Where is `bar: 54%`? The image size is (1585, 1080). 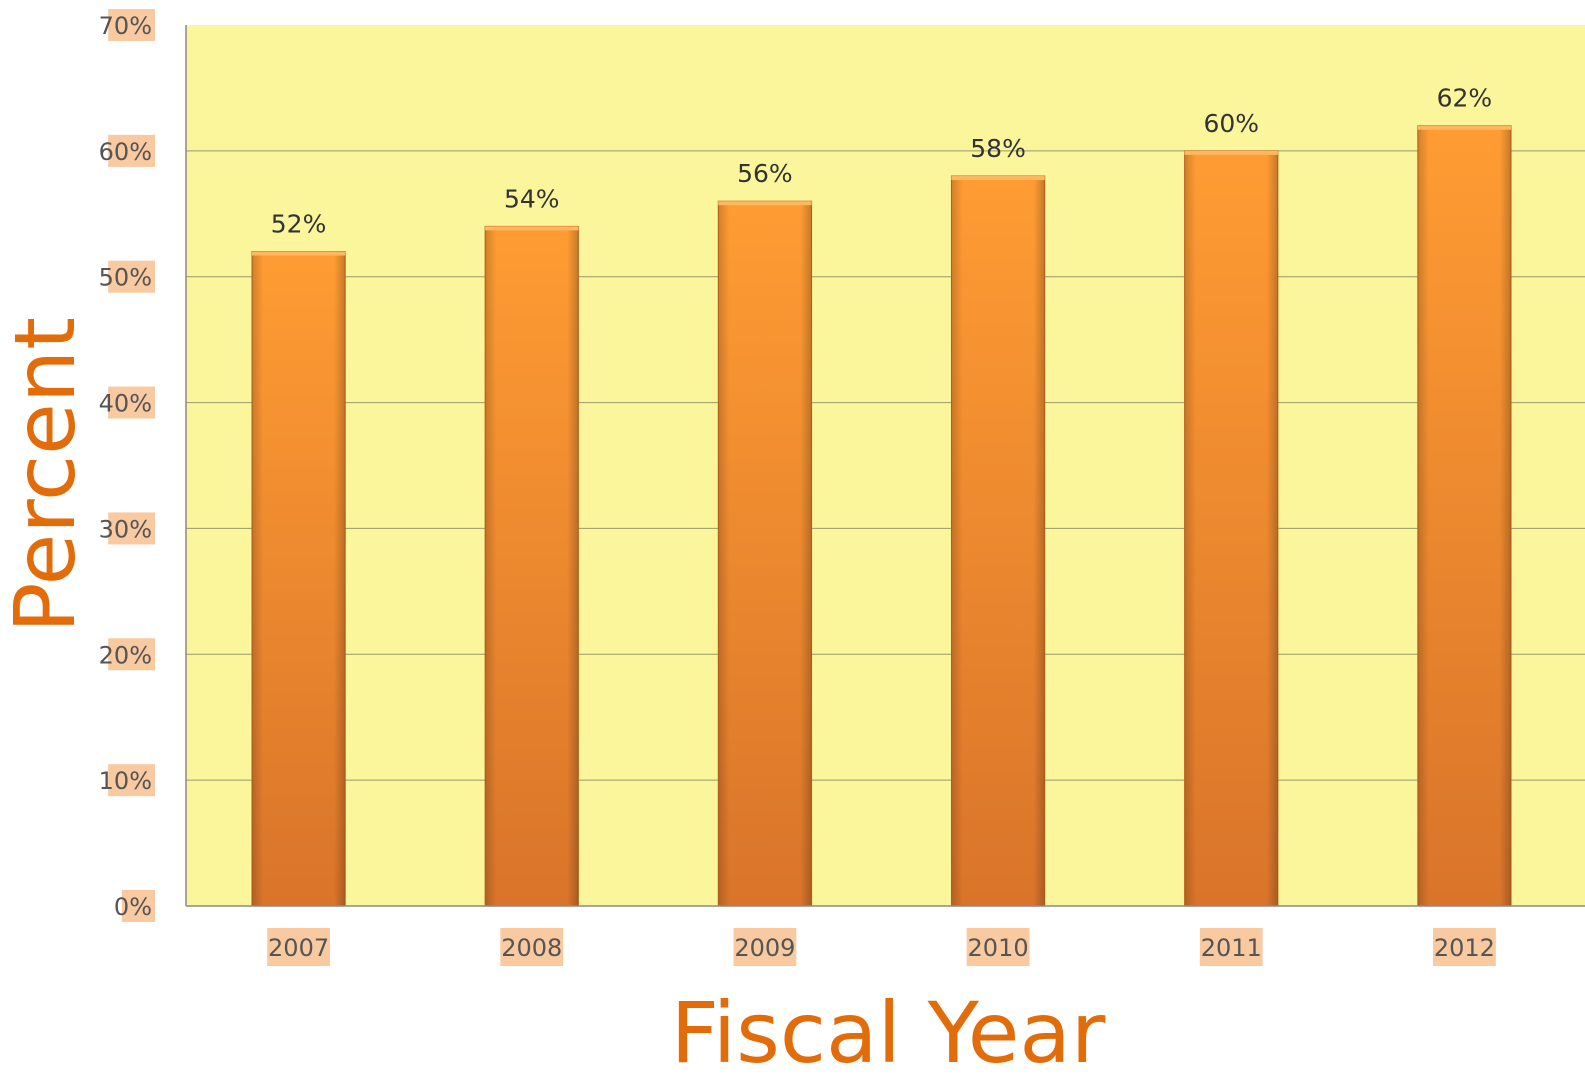 bar: 54% is located at coordinates (531, 545).